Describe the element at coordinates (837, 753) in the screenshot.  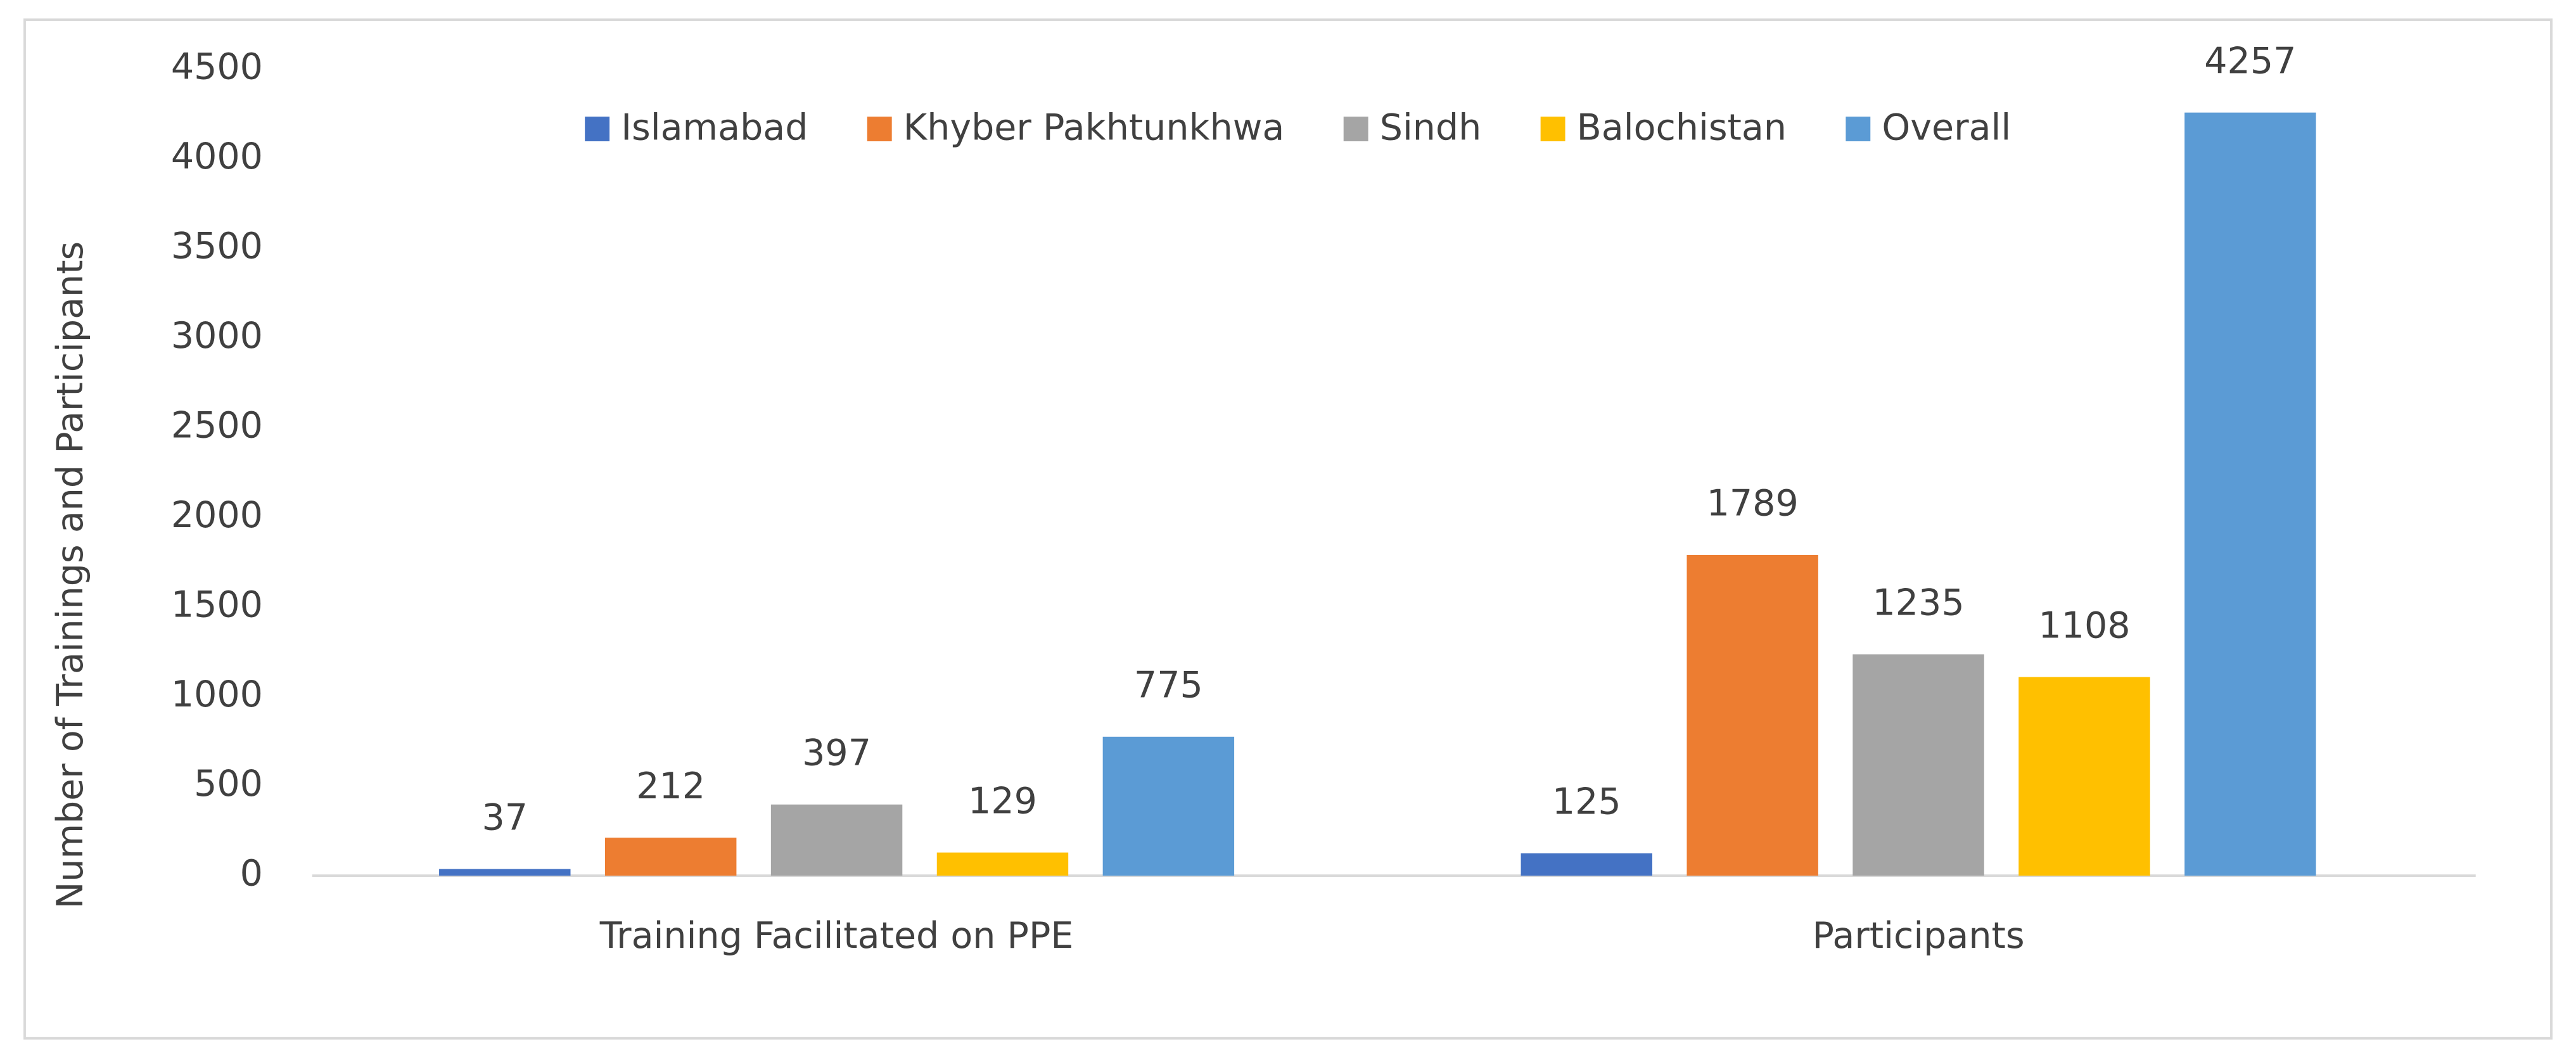
I see `data-label: 397` at that location.